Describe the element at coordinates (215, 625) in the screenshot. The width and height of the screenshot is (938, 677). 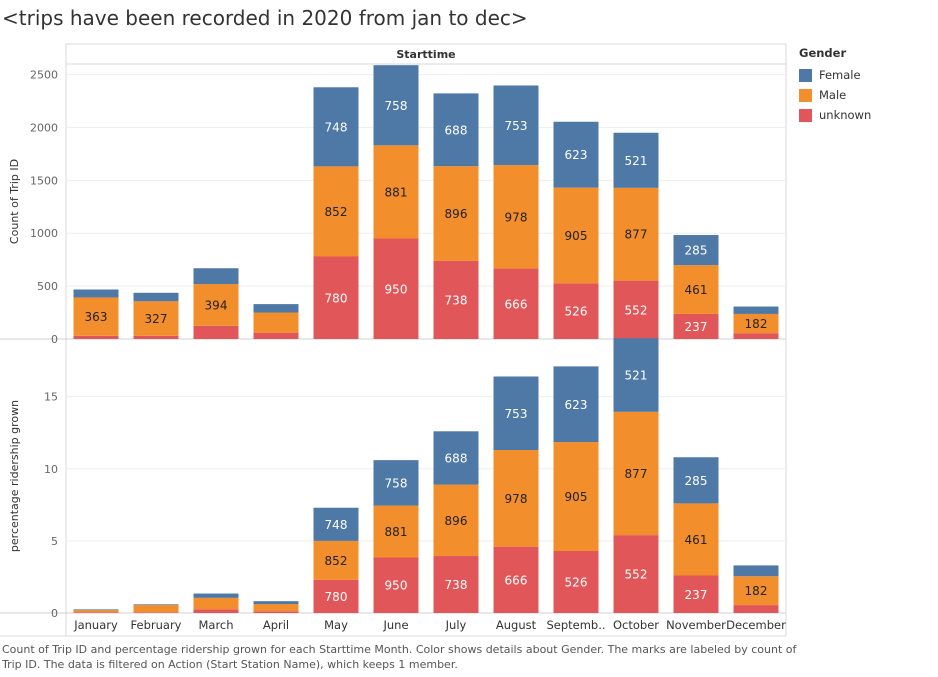
I see `x-tick-label: March` at that location.